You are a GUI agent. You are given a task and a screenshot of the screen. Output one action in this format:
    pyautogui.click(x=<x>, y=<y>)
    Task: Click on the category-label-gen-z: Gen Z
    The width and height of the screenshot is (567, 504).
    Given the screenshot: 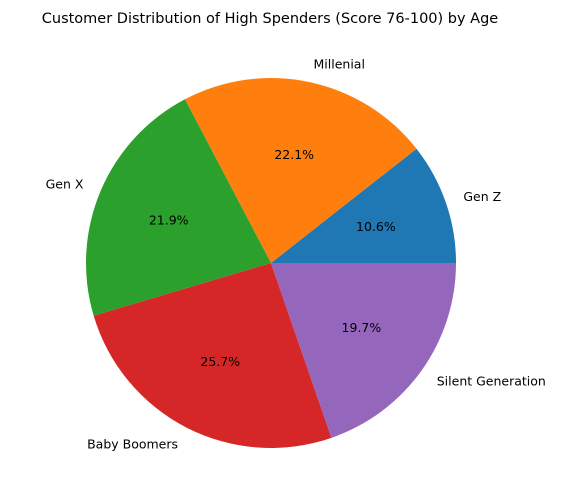 What is the action you would take?
    pyautogui.click(x=482, y=196)
    